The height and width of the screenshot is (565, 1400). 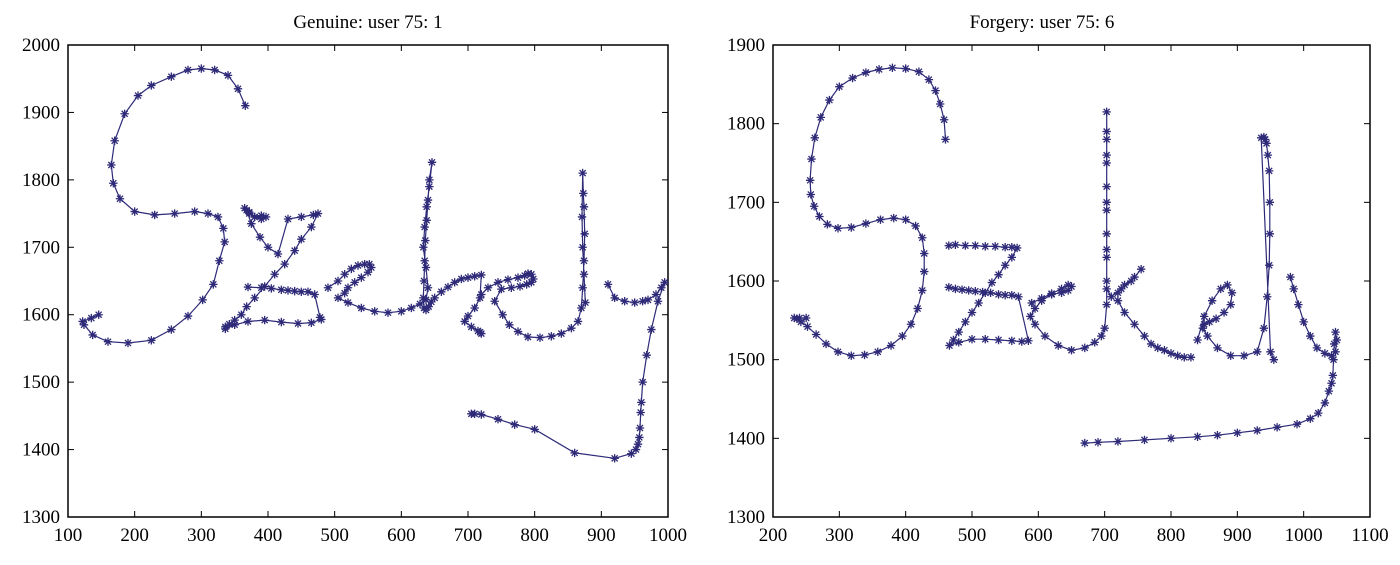 What do you see at coordinates (41, 112) in the screenshot?
I see `y-tick-label: 1900` at bounding box center [41, 112].